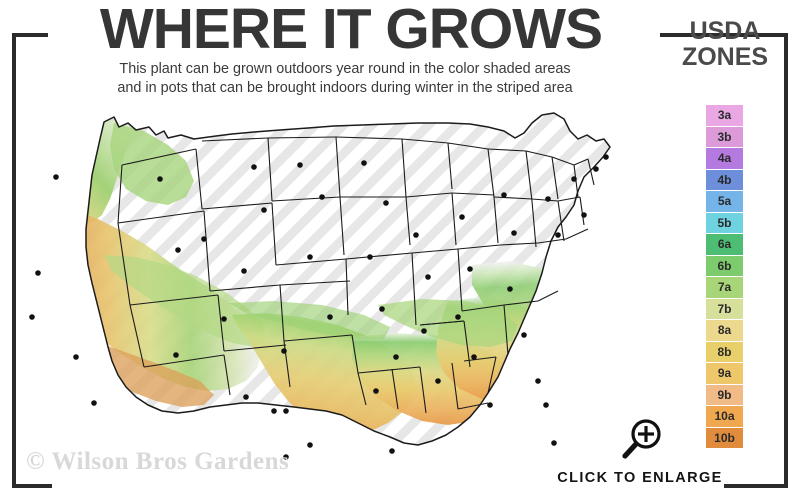  What do you see at coordinates (724, 331) in the screenshot?
I see `zone-swatch-8a: 8a` at bounding box center [724, 331].